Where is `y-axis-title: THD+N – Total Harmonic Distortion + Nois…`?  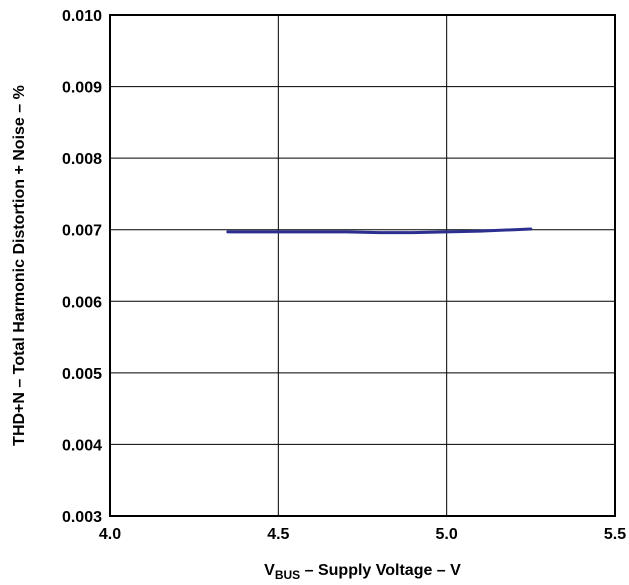
y-axis-title: THD+N – Total Harmonic Distortion + Nois… is located at coordinates (19, 265).